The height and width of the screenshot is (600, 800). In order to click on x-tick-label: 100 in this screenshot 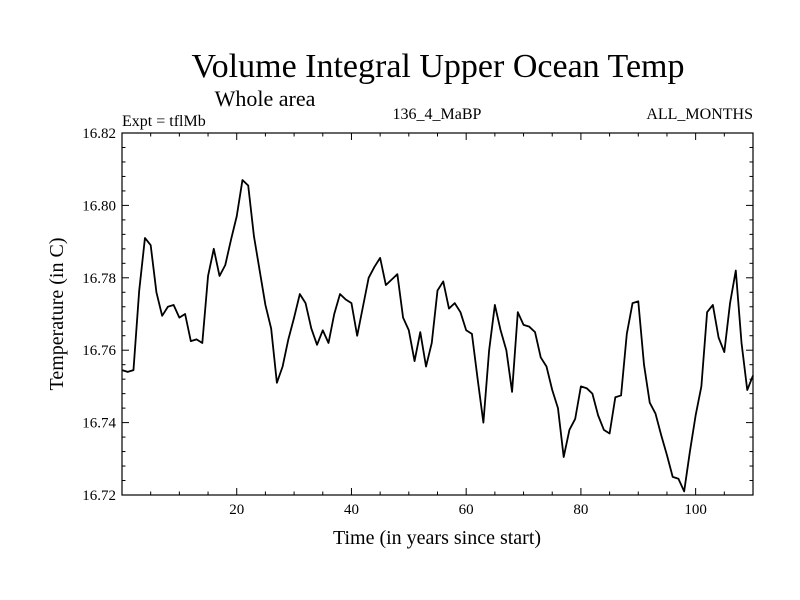, I will do `click(695, 510)`.